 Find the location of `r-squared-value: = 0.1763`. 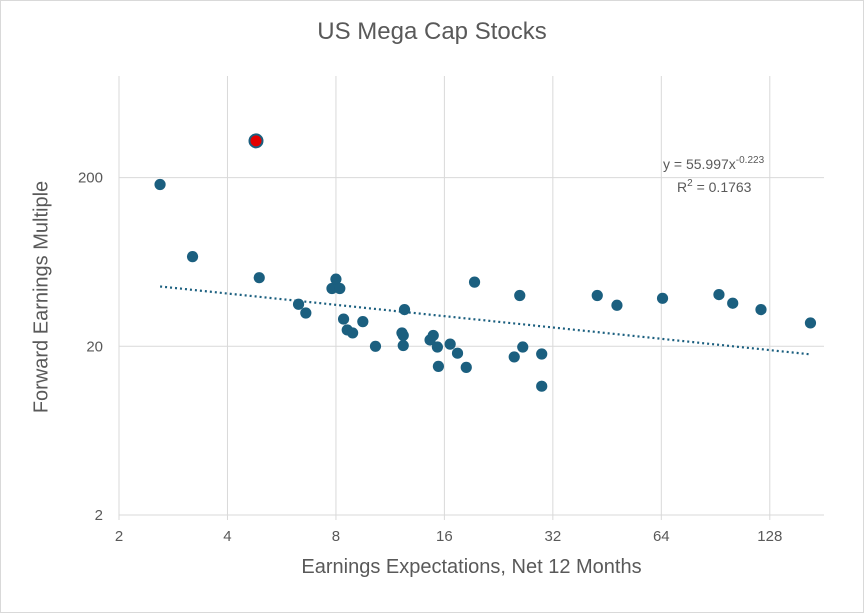

r-squared-value: = 0.1763 is located at coordinates (722, 187).